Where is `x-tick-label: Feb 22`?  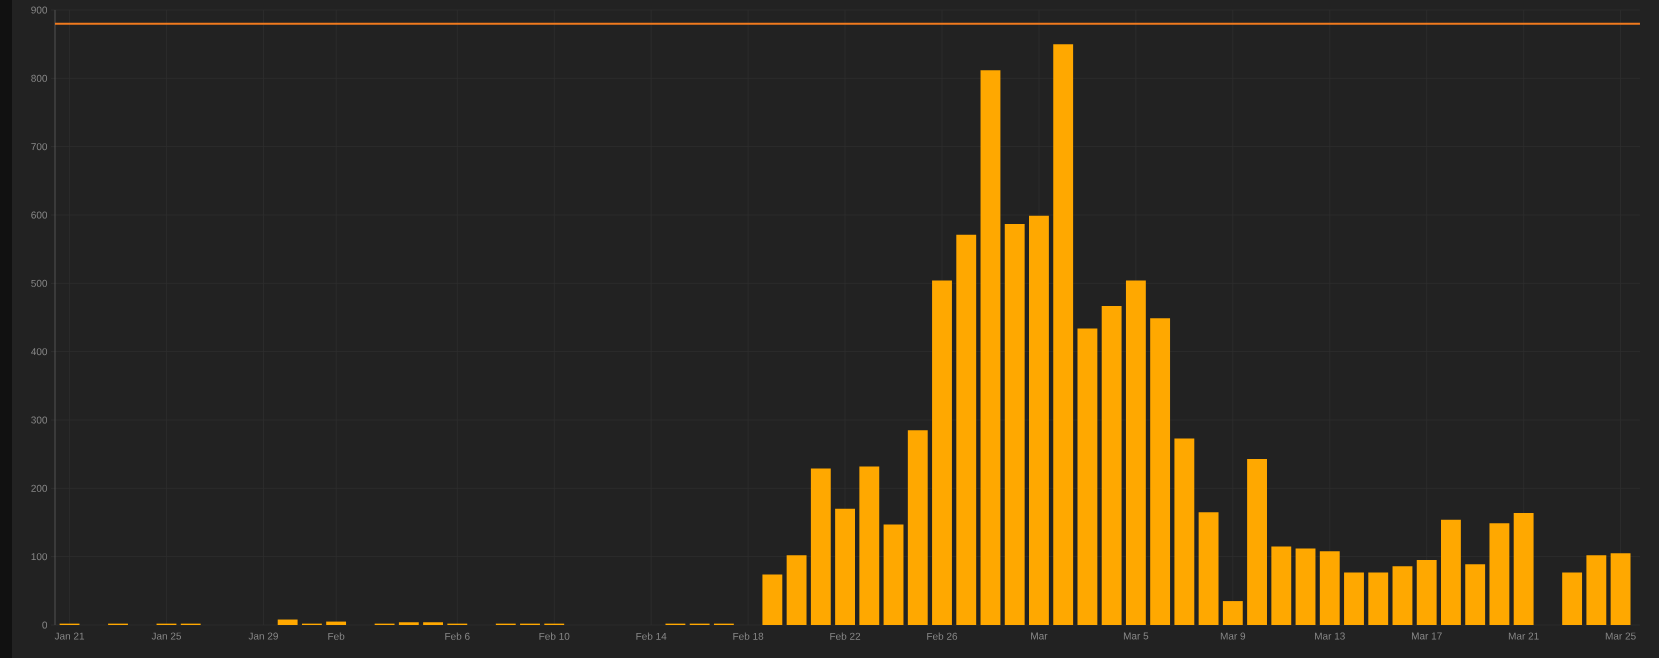
x-tick-label: Feb 22 is located at coordinates (845, 636).